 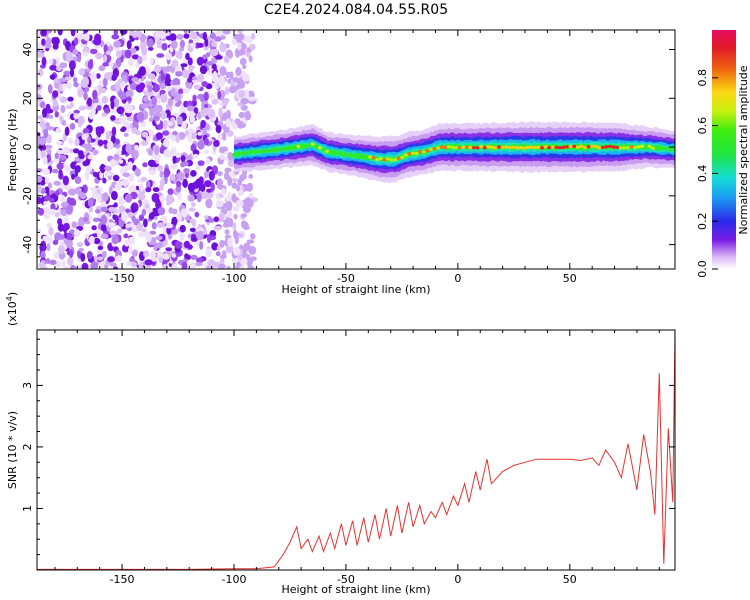 What do you see at coordinates (27, 98) in the screenshot?
I see `y-tick-label: 20` at bounding box center [27, 98].